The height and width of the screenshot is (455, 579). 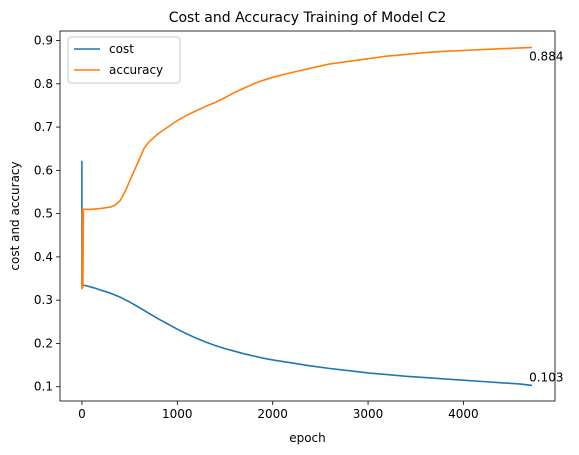 What do you see at coordinates (43, 300) in the screenshot?
I see `y-tick-label: 0.3` at bounding box center [43, 300].